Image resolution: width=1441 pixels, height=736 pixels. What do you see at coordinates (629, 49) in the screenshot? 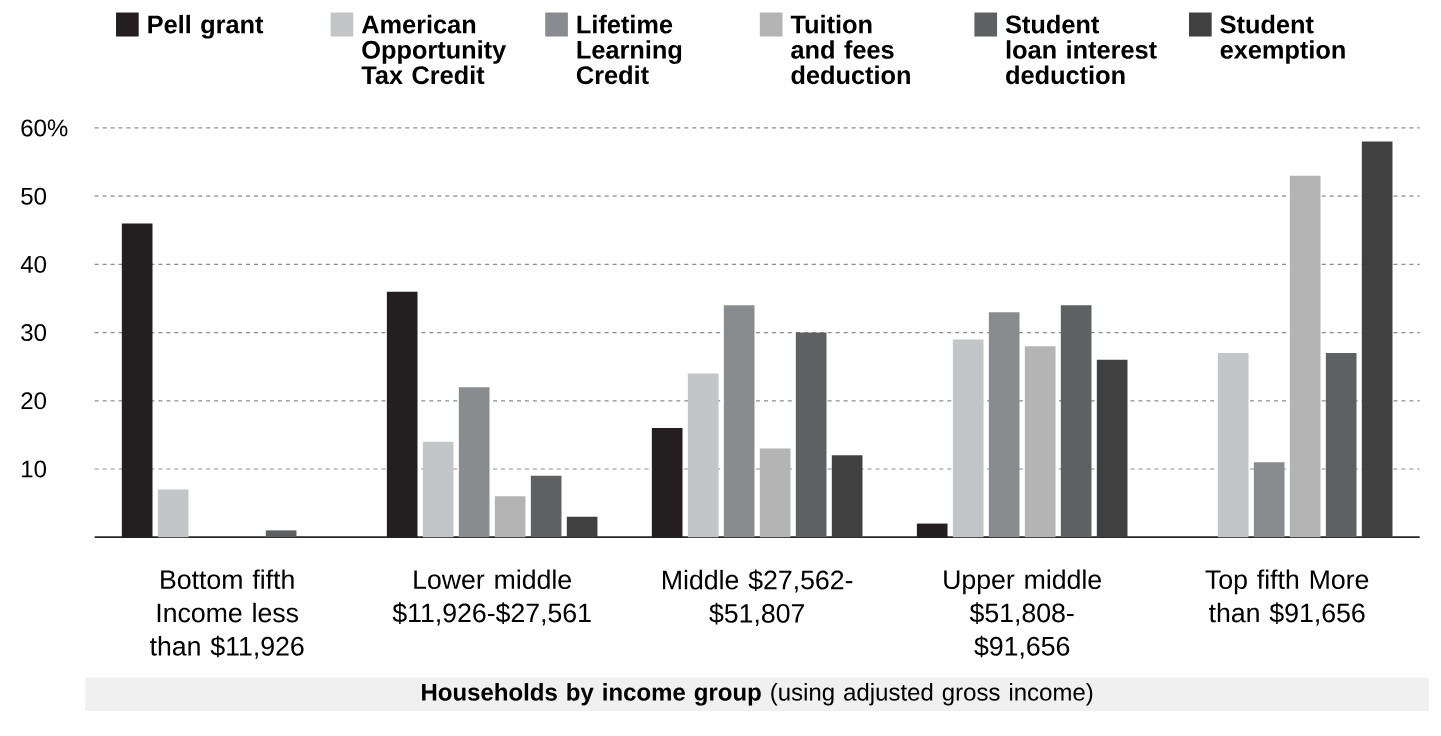
I see `legend-label: Lifetime Learning Credit` at bounding box center [629, 49].